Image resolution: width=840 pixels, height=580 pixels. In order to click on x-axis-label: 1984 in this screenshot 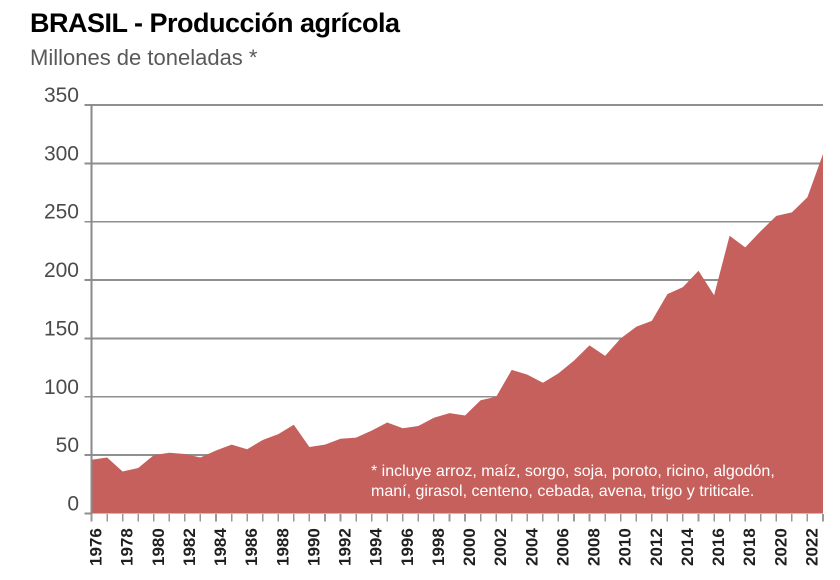, I will do `click(220, 547)`.